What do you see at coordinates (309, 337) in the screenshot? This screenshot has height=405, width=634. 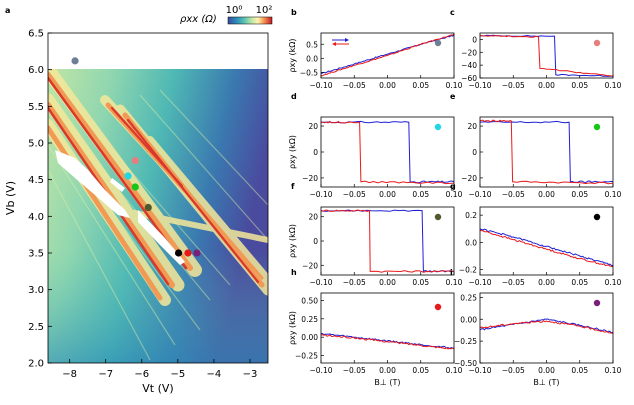 I see `ytick-label: 0.00` at bounding box center [309, 337].